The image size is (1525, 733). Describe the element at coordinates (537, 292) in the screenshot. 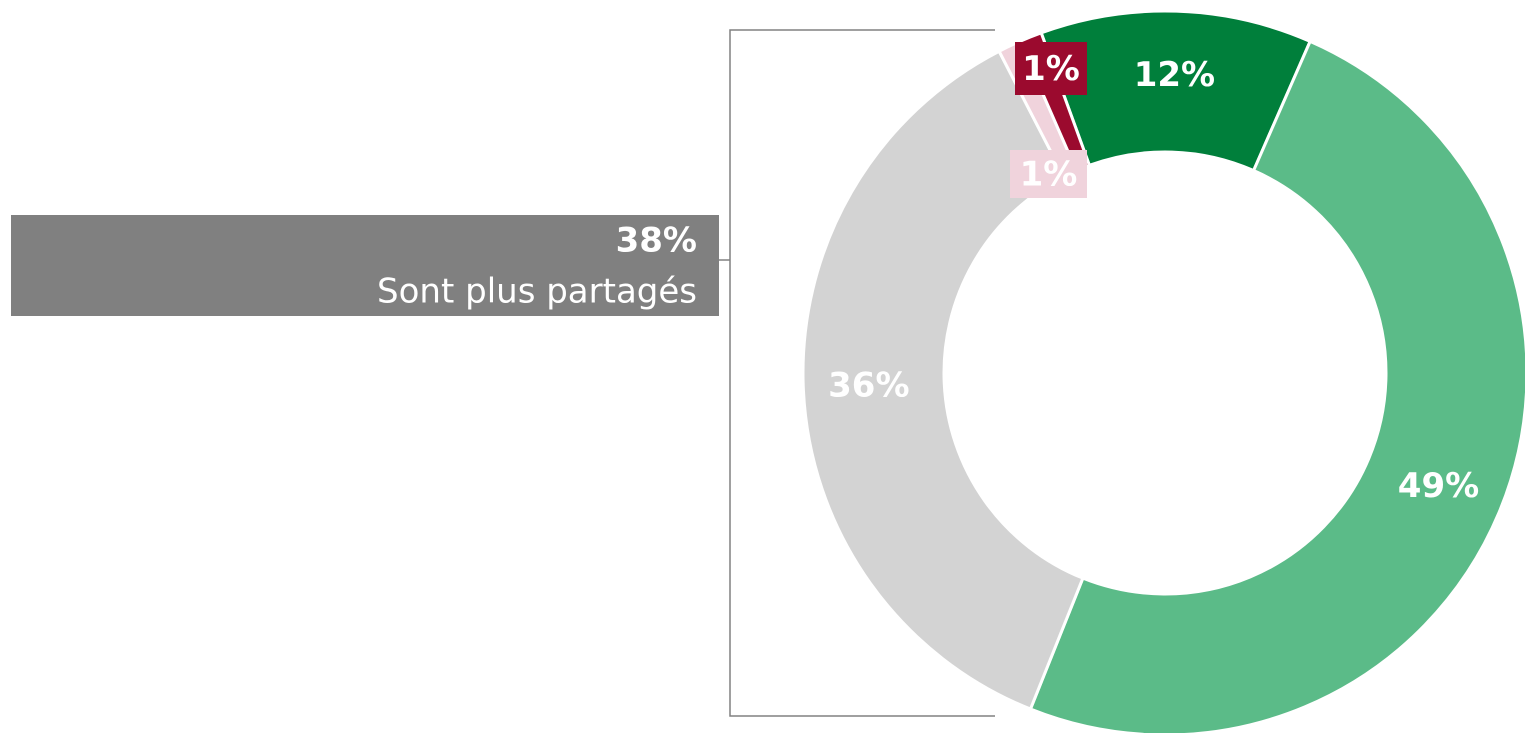

I see `bracket-text: Sont plus partagés` at that location.